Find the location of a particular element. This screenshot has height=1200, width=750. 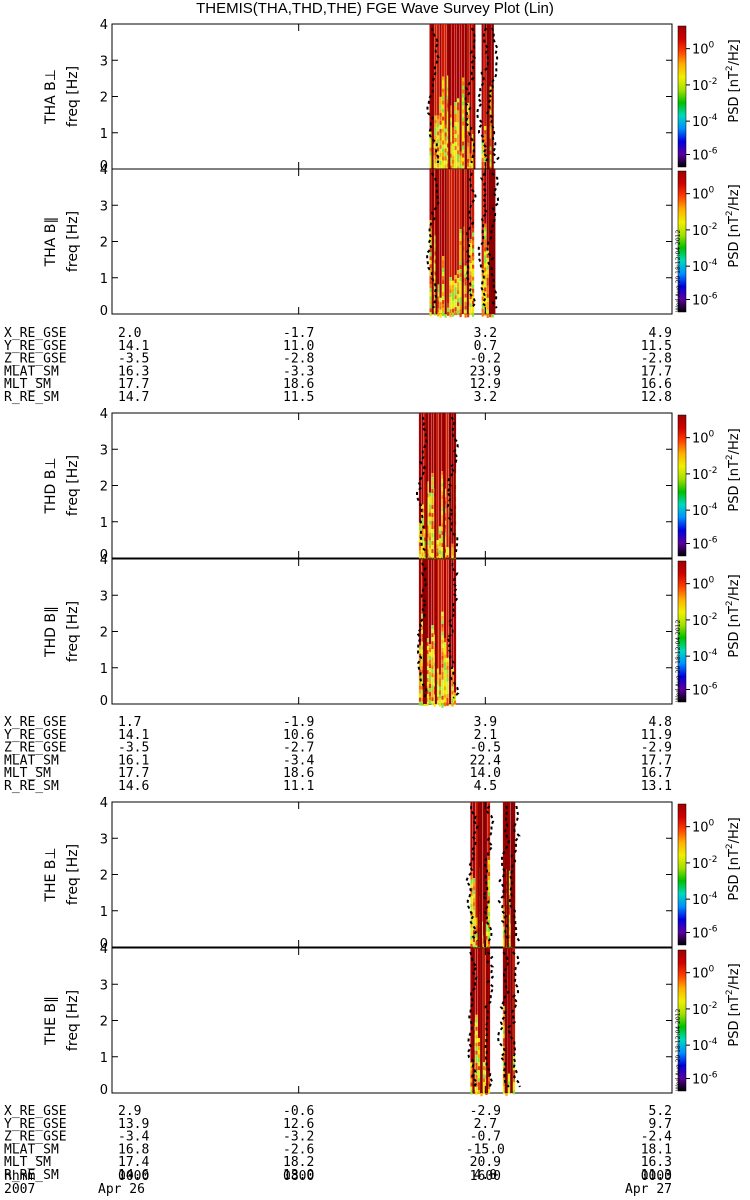

ephemeris-value: 0.7 is located at coordinates (485, 346).